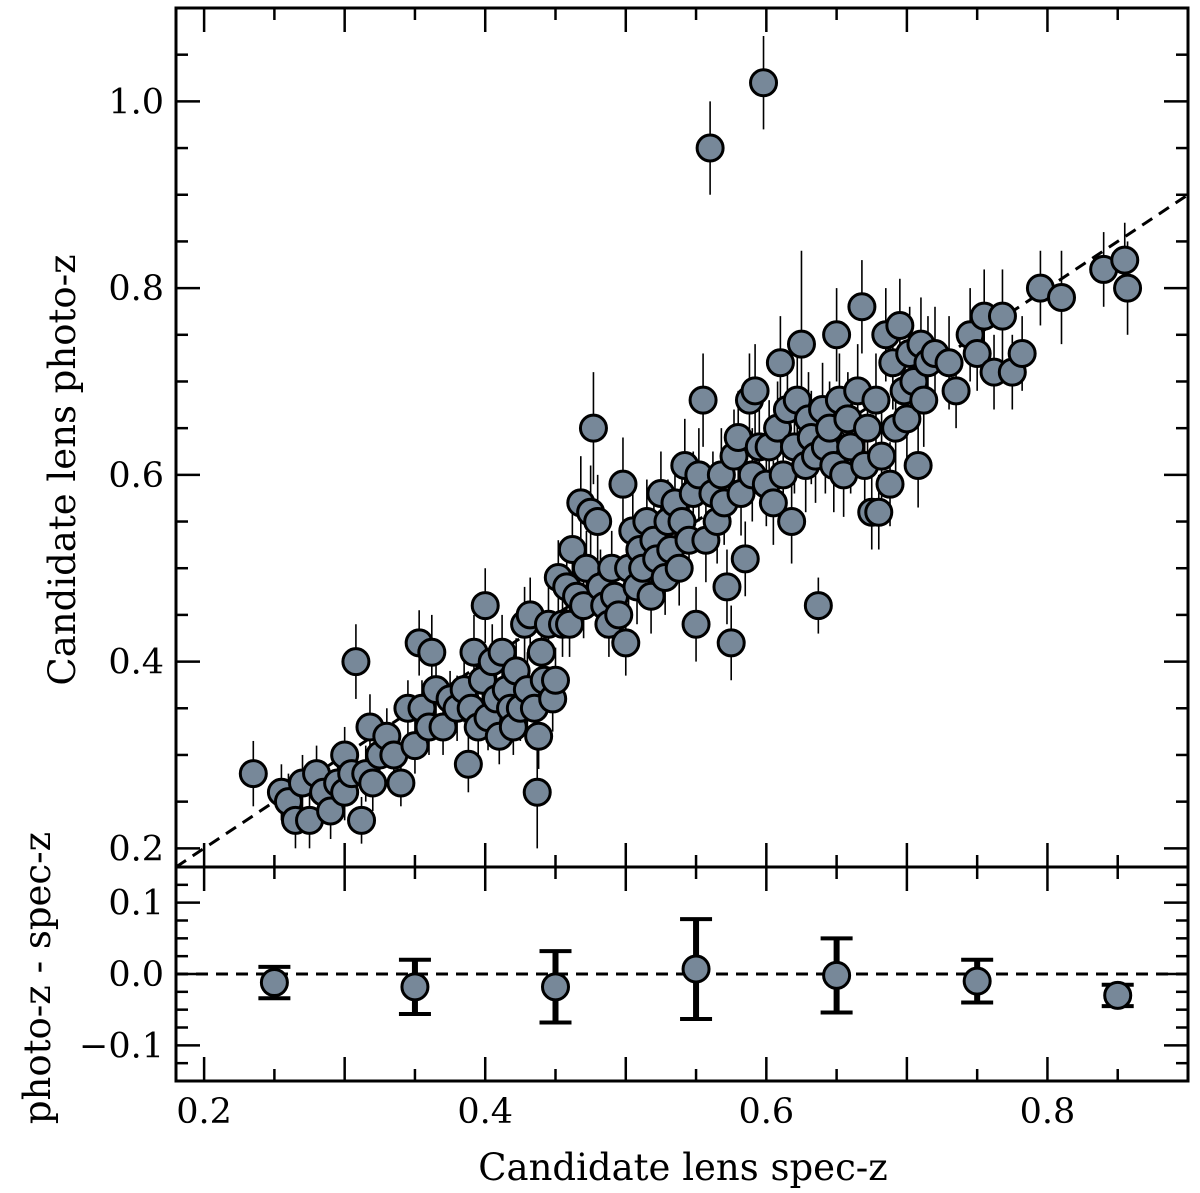 The image size is (1200, 1193). Describe the element at coordinates (683, 1167) in the screenshot. I see `x-axis-label: Candidate lens spec-z` at that location.